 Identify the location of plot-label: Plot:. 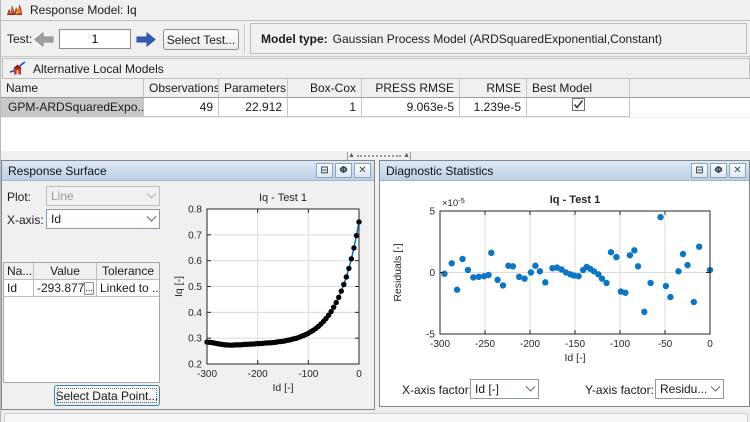
(19, 197).